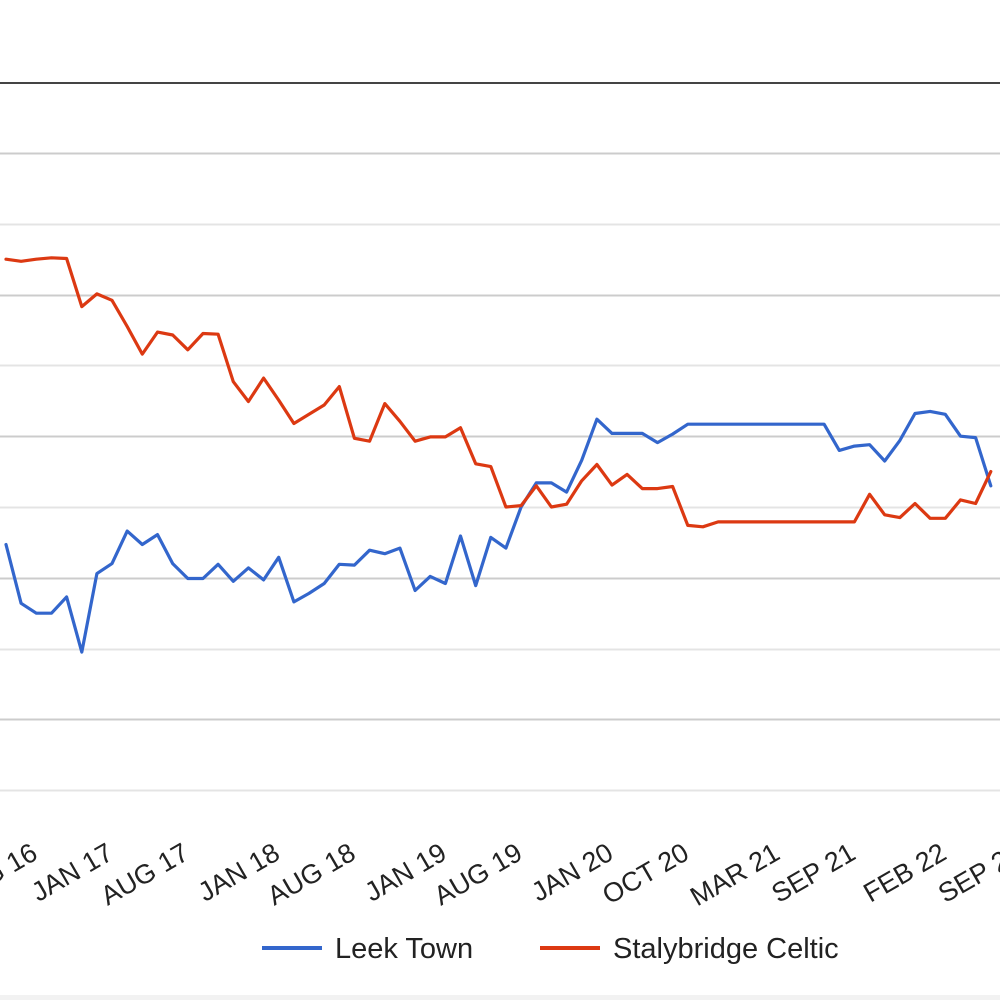 The width and height of the screenshot is (1000, 1005). What do you see at coordinates (645, 873) in the screenshot?
I see `x-tick-label: OCT 20` at bounding box center [645, 873].